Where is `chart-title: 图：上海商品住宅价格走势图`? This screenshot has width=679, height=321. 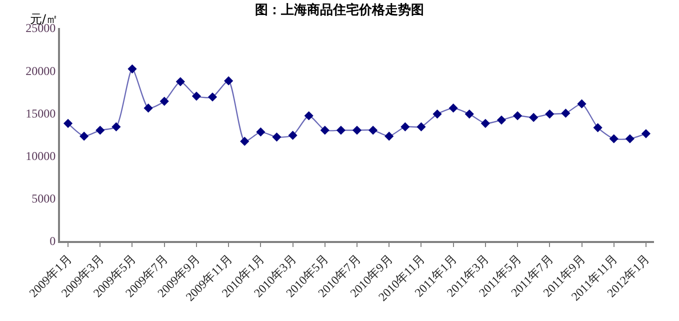
chart-title: 图：上海商品住宅价格走势图 is located at coordinates (339, 10).